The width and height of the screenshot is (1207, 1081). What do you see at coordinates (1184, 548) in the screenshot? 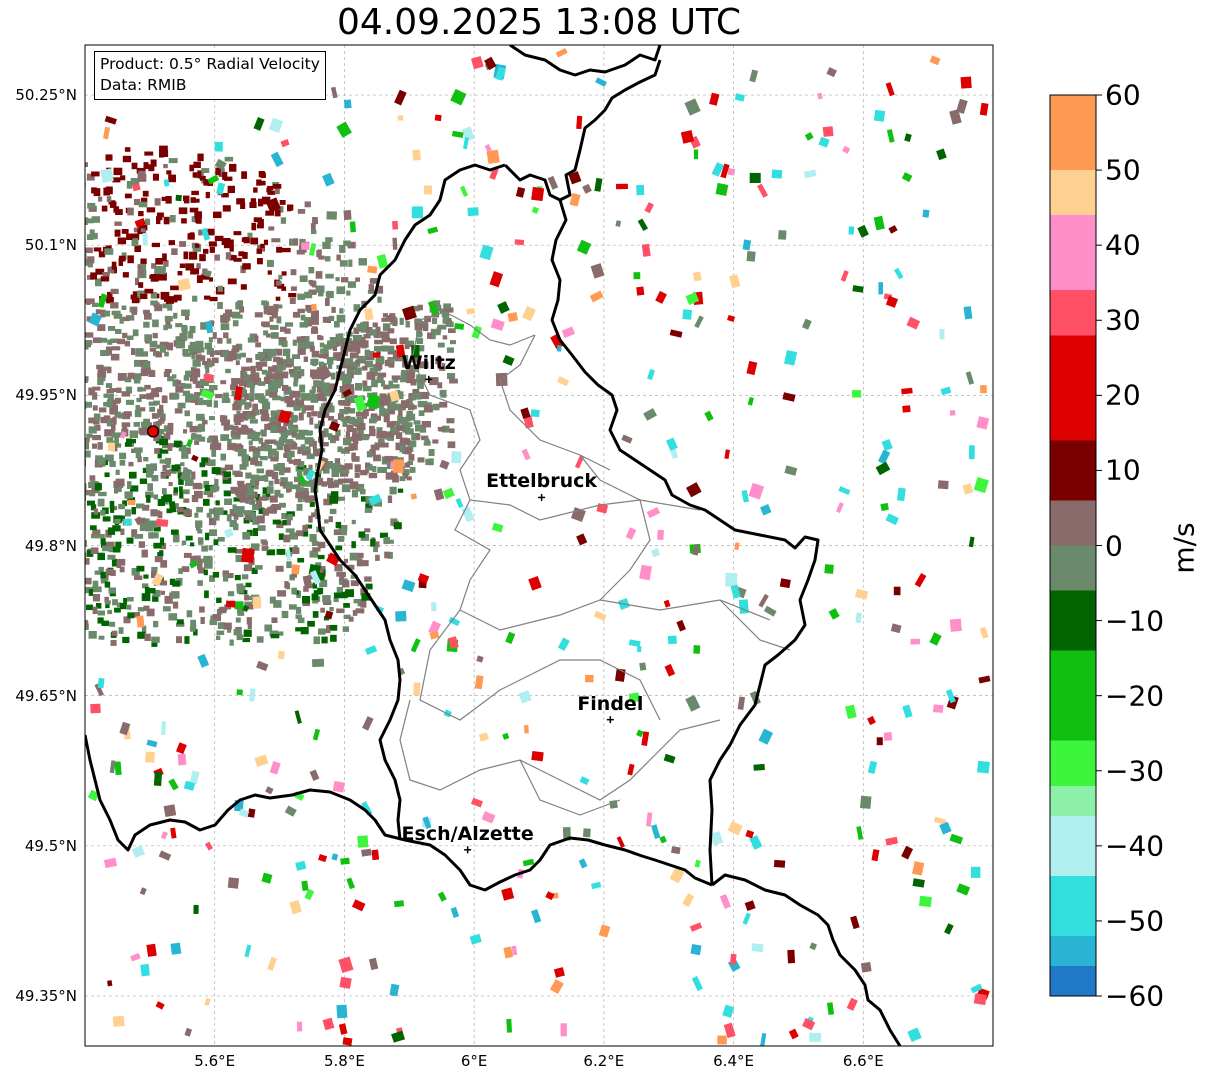
I see `colorbar-unit-label: m/s` at bounding box center [1184, 548].